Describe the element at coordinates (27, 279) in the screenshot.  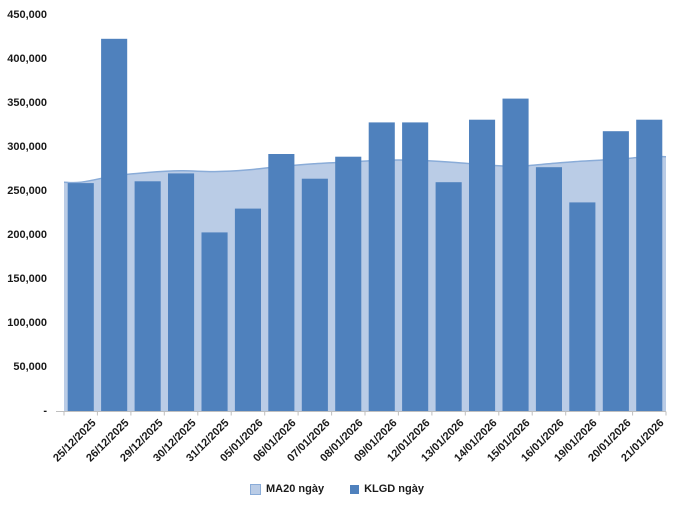
I see `y-axis-label: 150,000` at that location.